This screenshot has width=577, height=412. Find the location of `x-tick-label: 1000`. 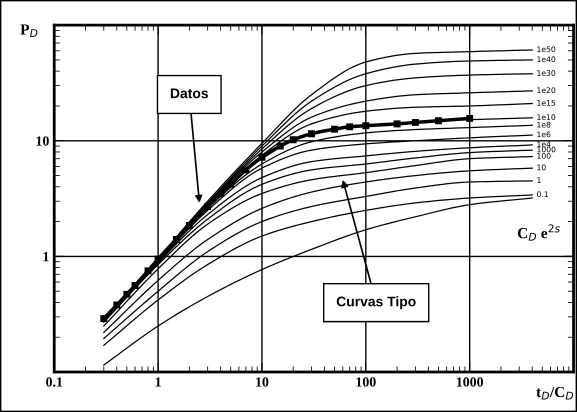

x-tick-label: 1000 is located at coordinates (470, 382).